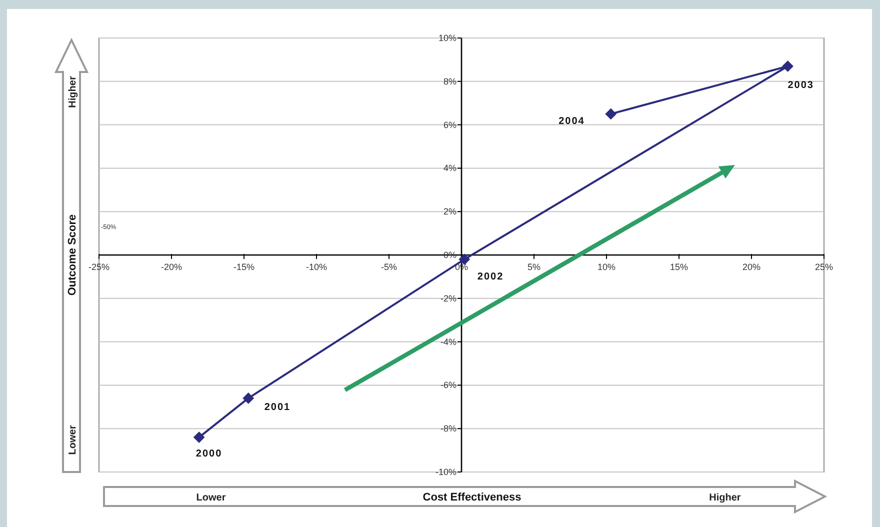 The height and width of the screenshot is (527, 880). I want to click on x-tick-label: 15%, so click(679, 267).